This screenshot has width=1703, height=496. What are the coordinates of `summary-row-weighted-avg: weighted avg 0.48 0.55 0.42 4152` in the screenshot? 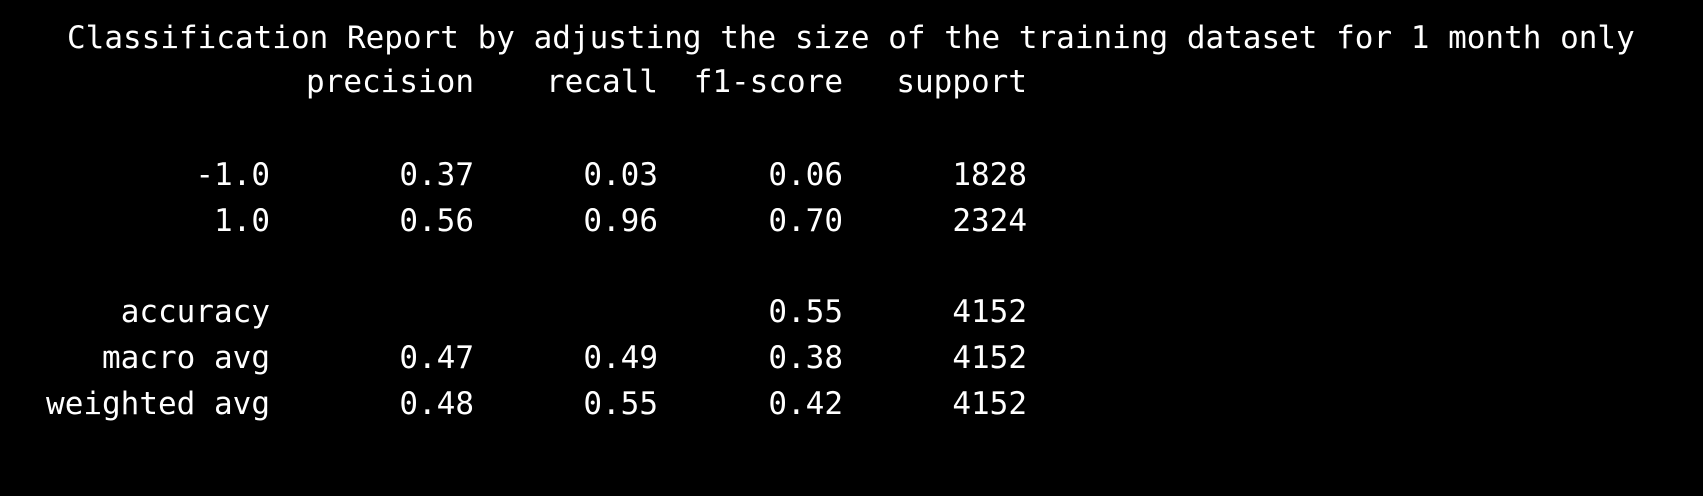 It's located at (550, 404).